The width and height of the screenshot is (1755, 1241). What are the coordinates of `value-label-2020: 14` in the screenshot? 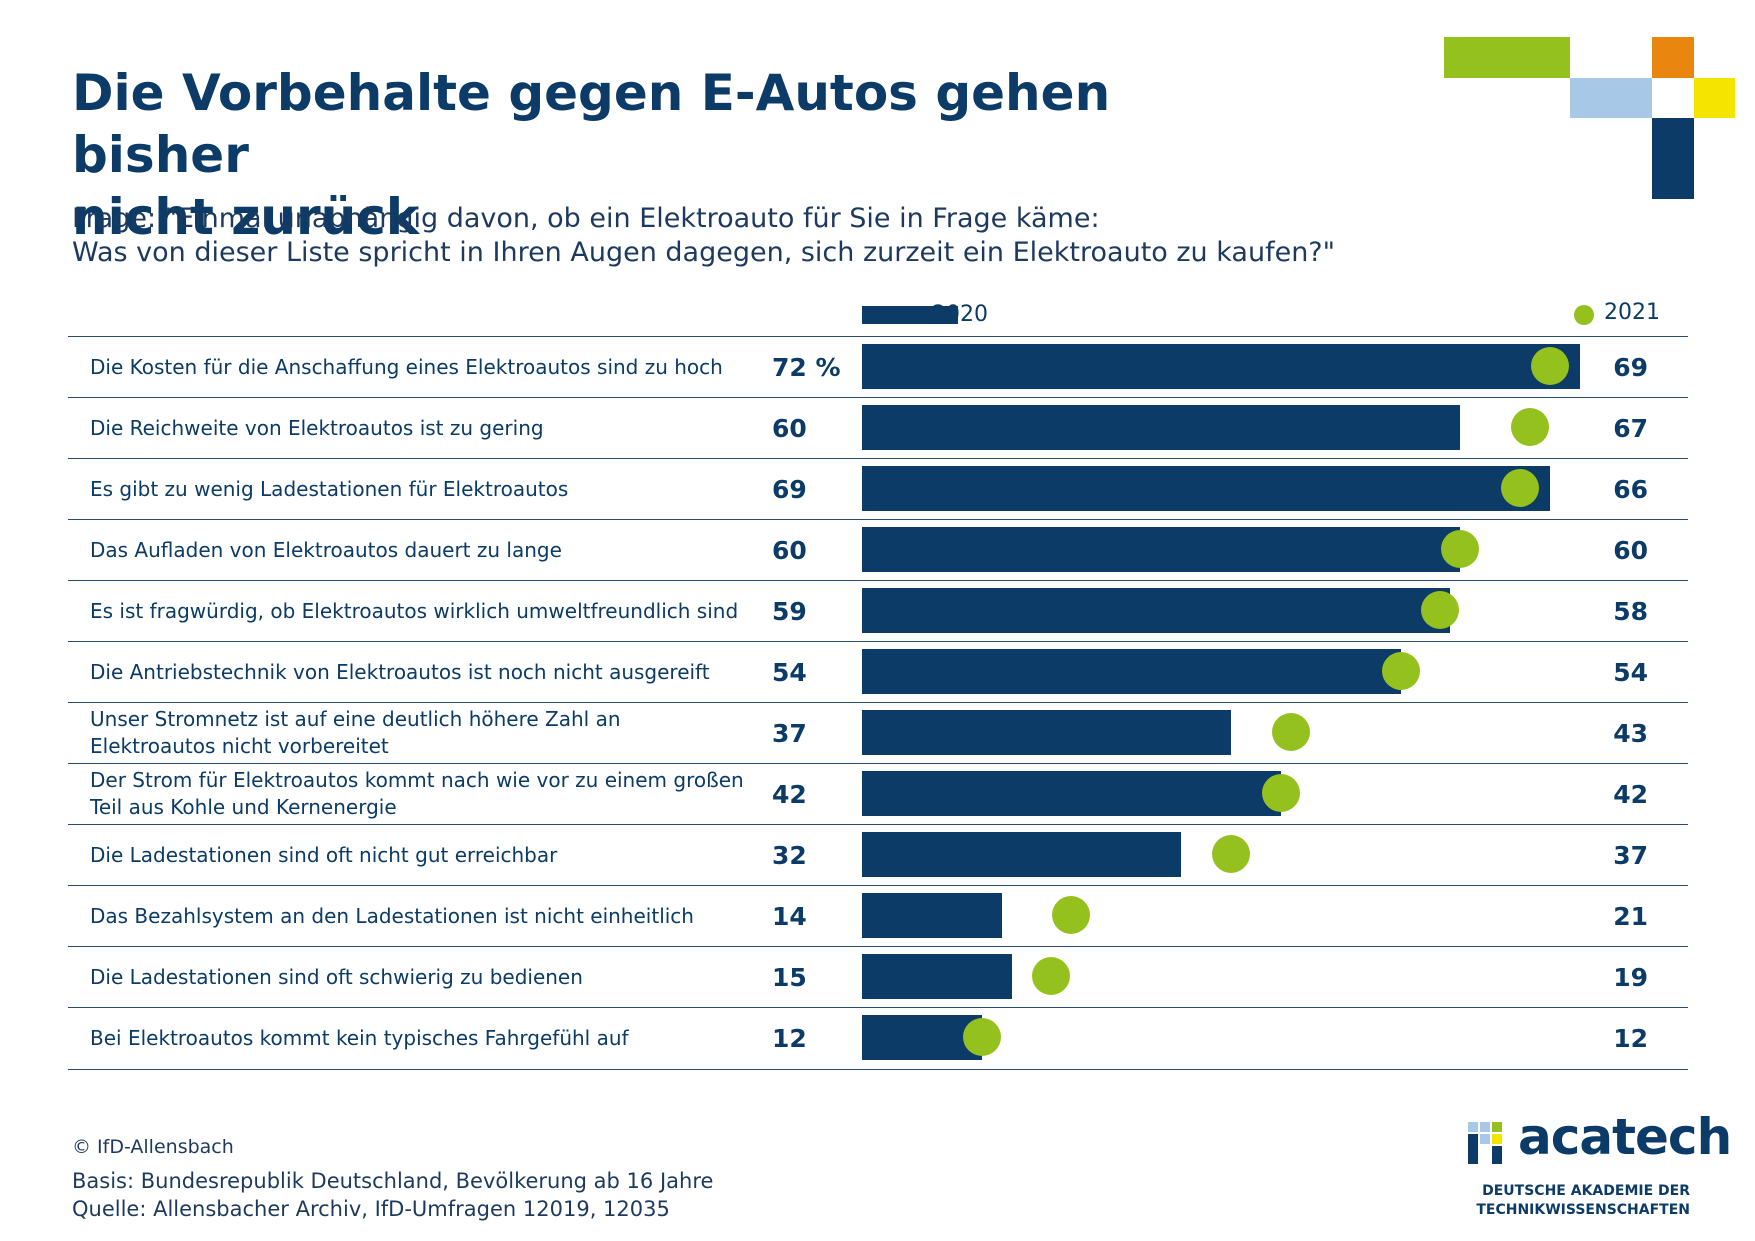 It's located at (789, 916).